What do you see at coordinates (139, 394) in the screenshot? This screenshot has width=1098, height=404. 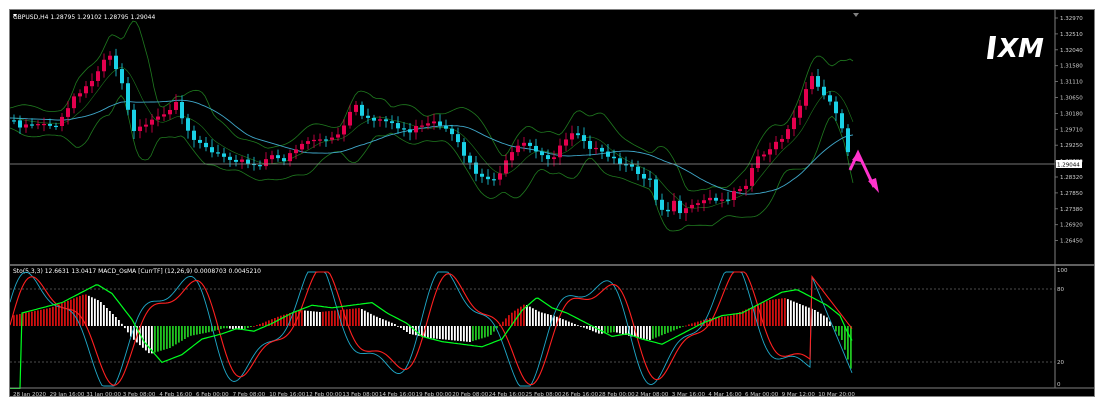 I see `time-label: 3 Feb 08:00` at bounding box center [139, 394].